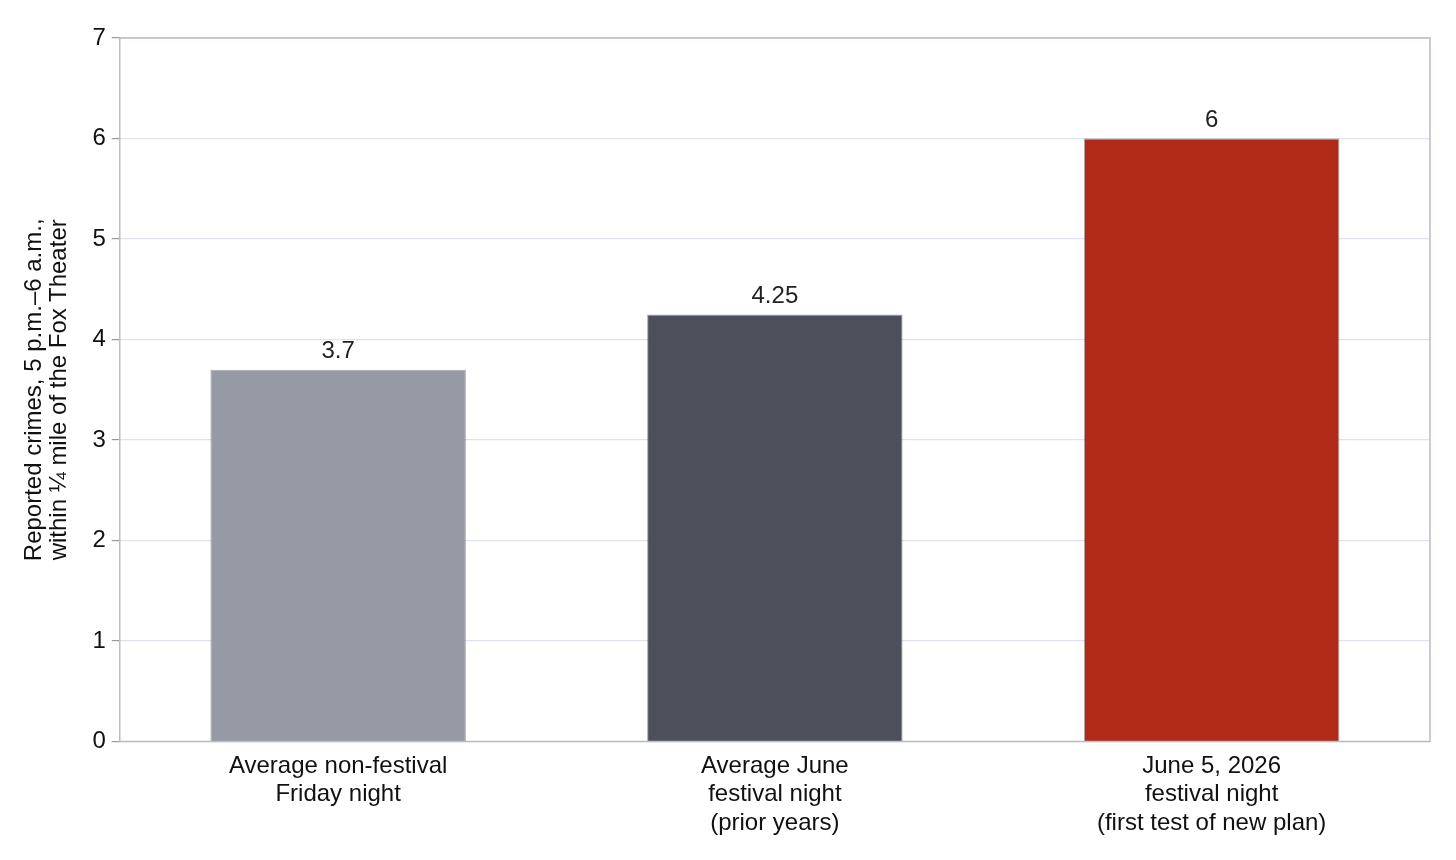 The image size is (1456, 860). What do you see at coordinates (338, 778) in the screenshot?
I see `x-tick-label: Average non-festival Friday night` at bounding box center [338, 778].